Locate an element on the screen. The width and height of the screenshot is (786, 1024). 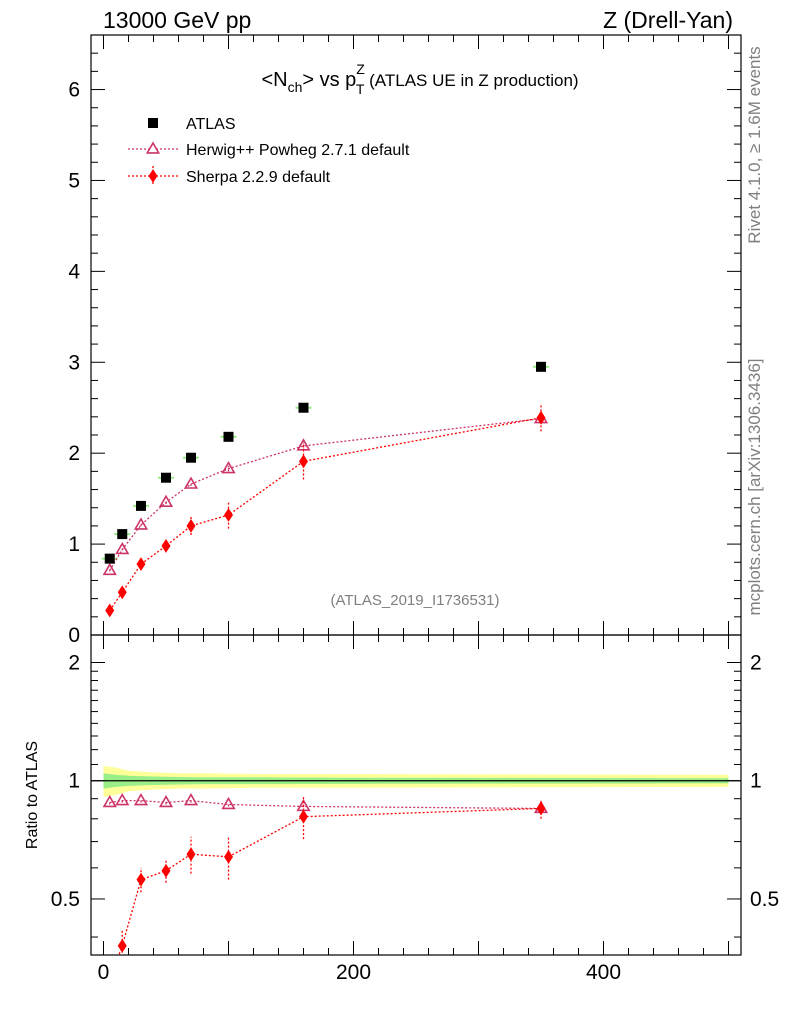
rivet-version-label: Rivet 4.1.0, ≥ 1.6M events is located at coordinates (754, 144).